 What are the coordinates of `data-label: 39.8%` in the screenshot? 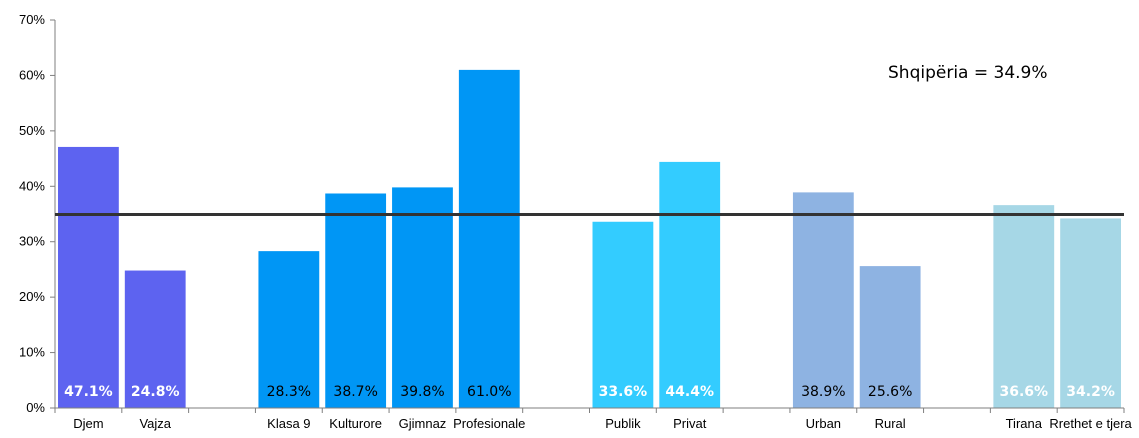 It's located at (422, 392).